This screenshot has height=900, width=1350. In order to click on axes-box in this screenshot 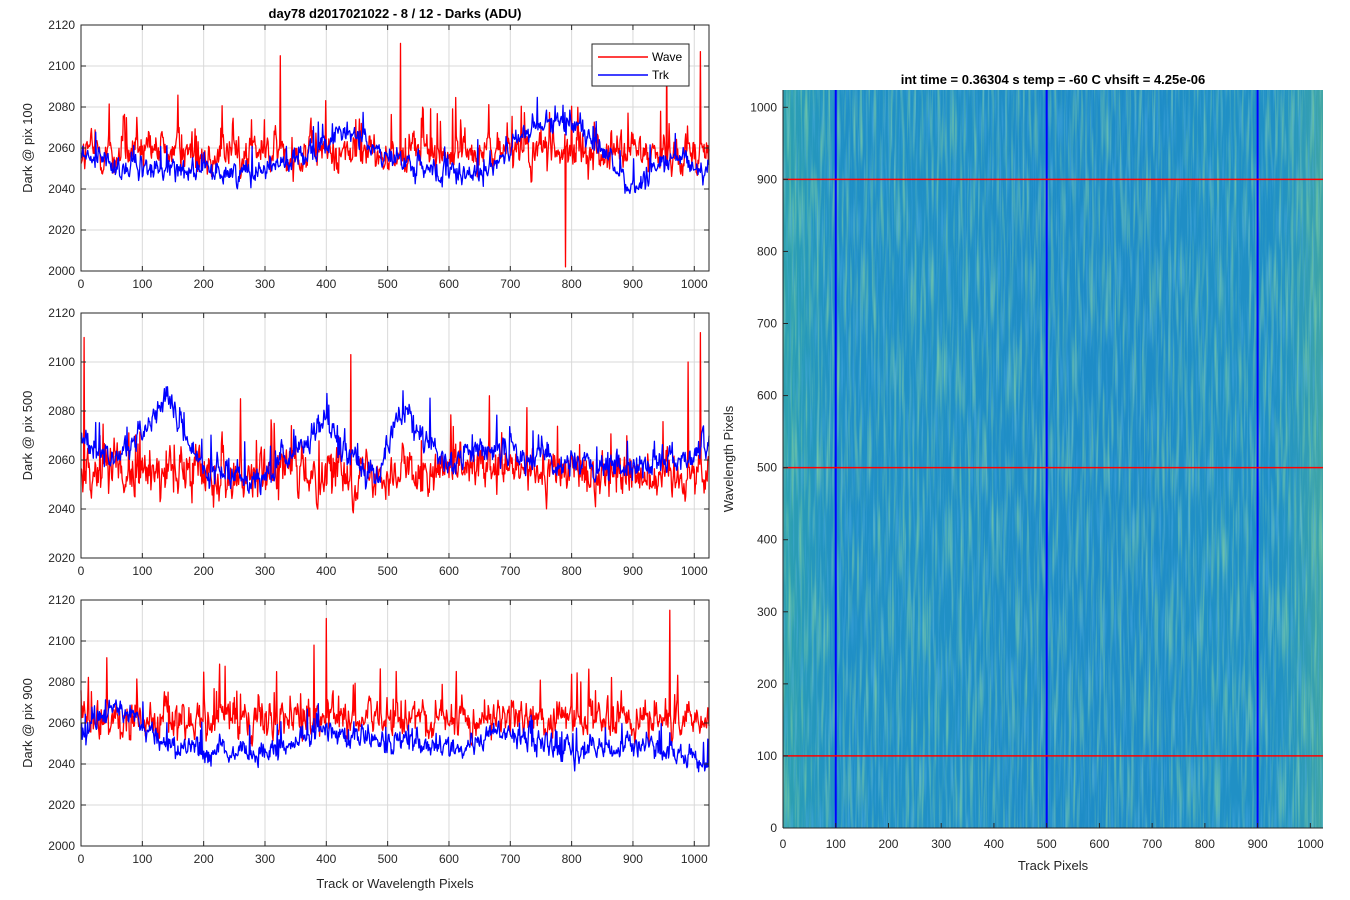, I will do `click(395, 435)`.